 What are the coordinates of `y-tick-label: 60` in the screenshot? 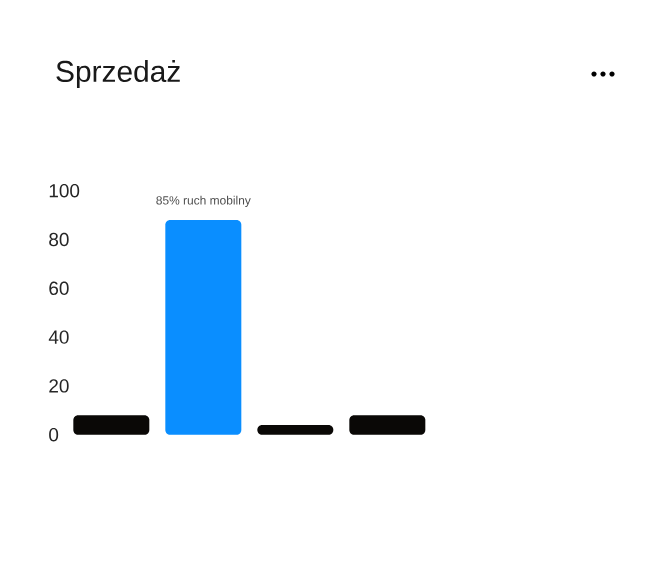 It's located at (59, 288).